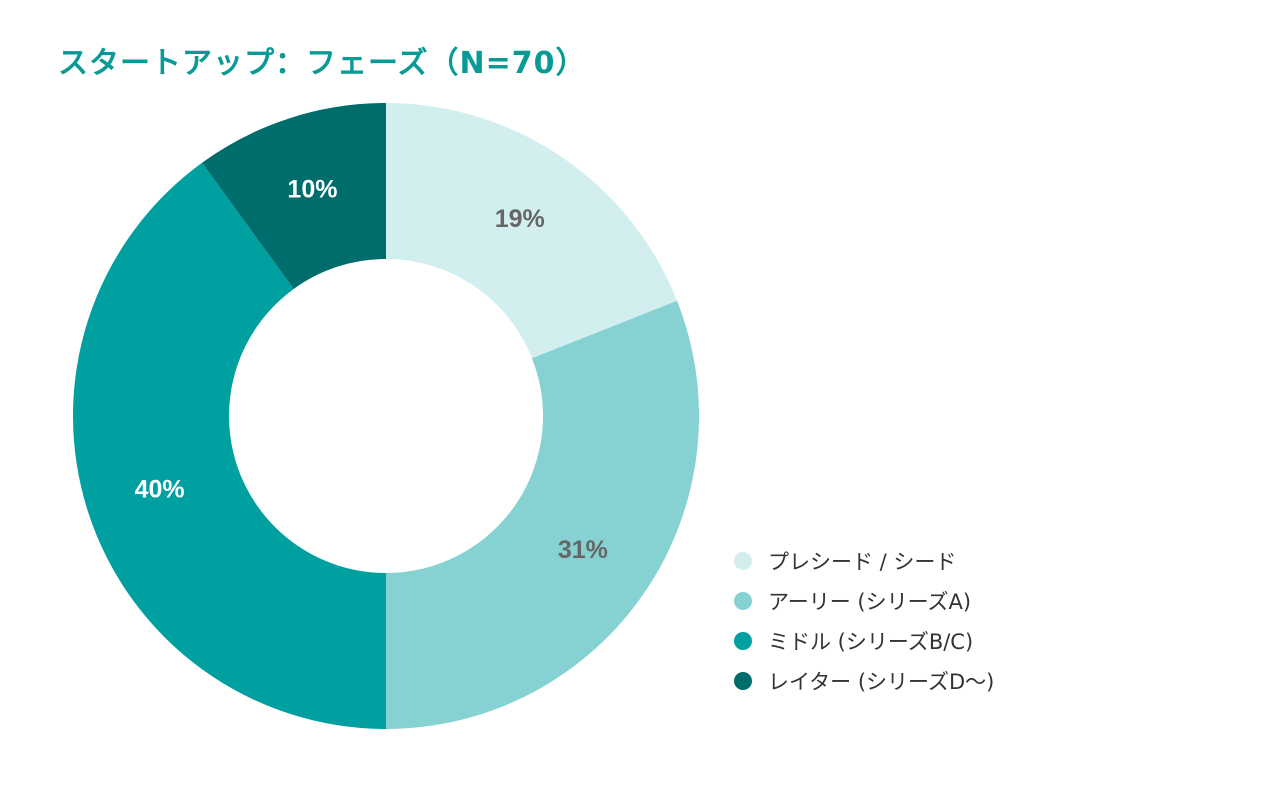 The height and width of the screenshot is (798, 1274). I want to click on slice-later, so click(294, 196).